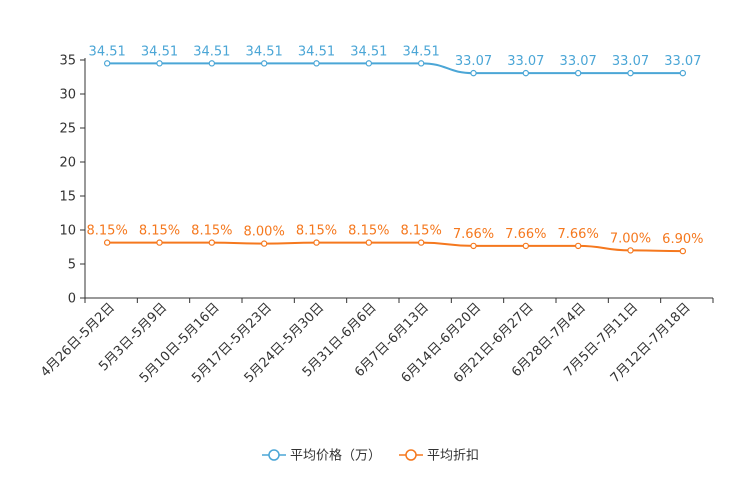 The width and height of the screenshot is (744, 496). I want to click on series-1-data-label: 6.90%, so click(682, 239).